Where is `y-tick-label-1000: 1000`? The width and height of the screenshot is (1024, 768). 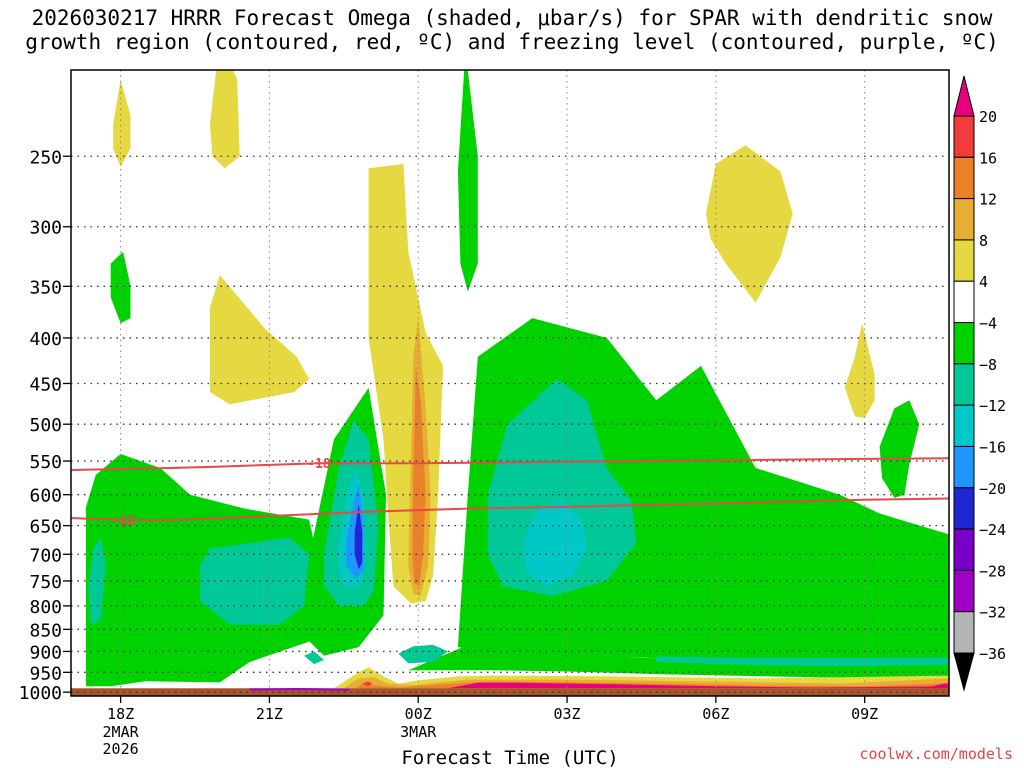
y-tick-label-1000: 1000 is located at coordinates (40, 693).